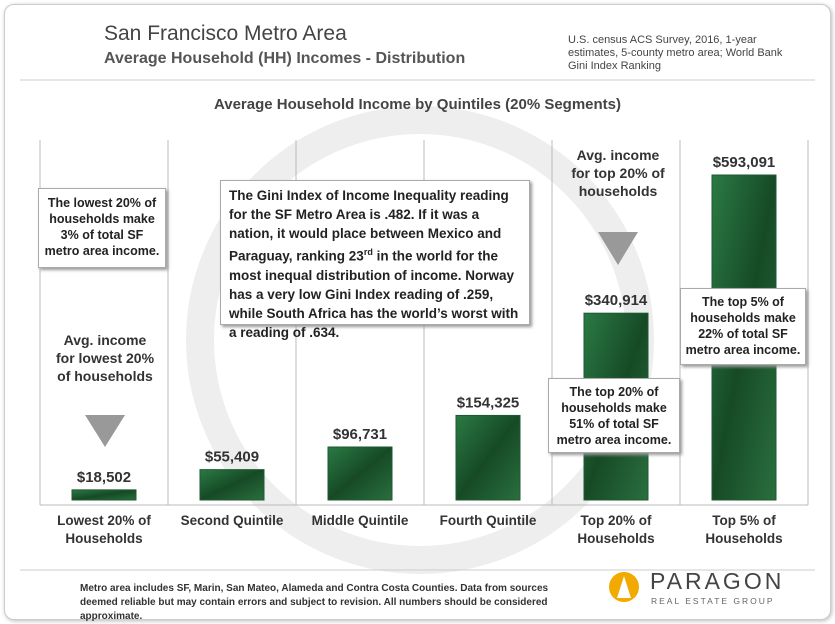 The width and height of the screenshot is (835, 624). I want to click on x-tick-label: Second Quintile, so click(232, 520).